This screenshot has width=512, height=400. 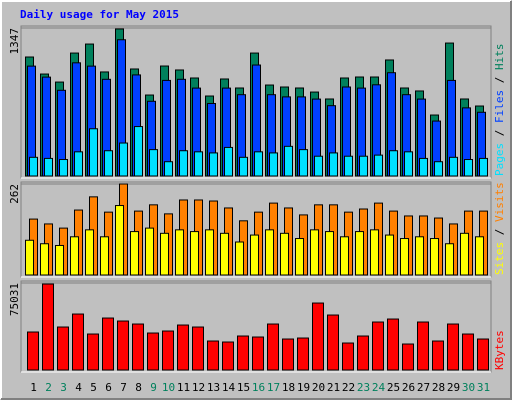 What do you see at coordinates (318, 387) in the screenshot?
I see `x-tick-label: 20` at bounding box center [318, 387].